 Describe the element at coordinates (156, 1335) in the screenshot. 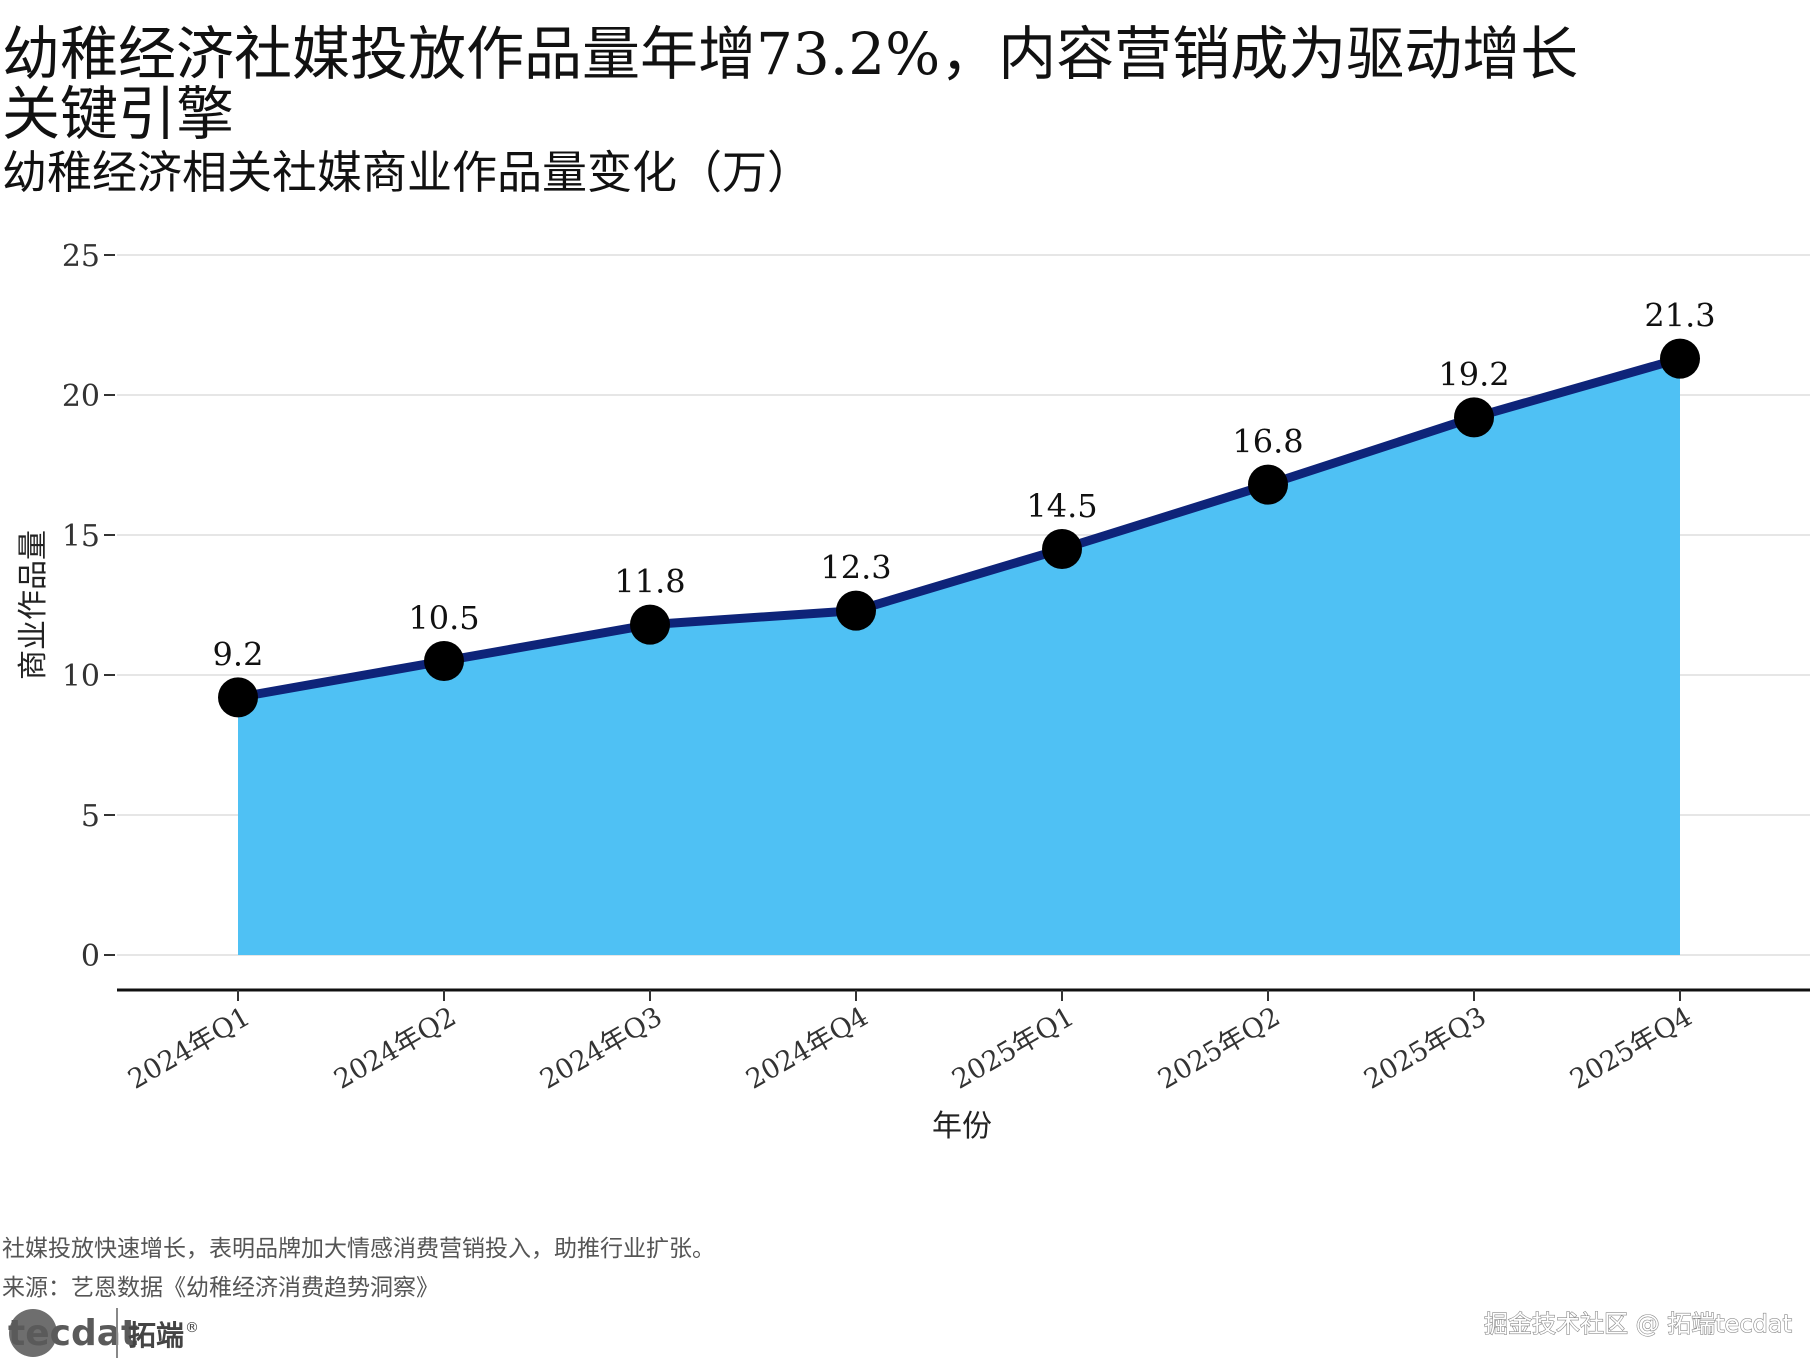

I see `brand-name: 拓端` at that location.